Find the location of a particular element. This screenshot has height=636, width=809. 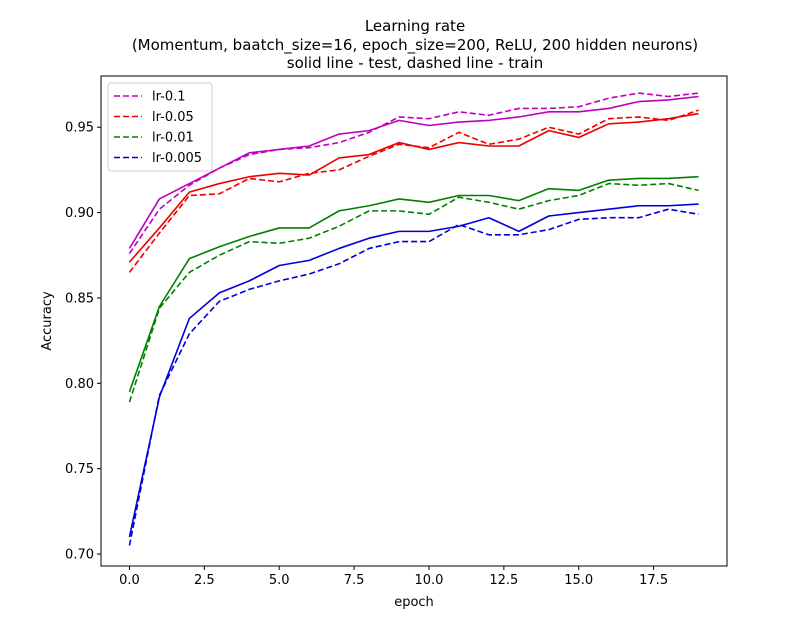

x-axis-ticks: 0.0 2.5 5.0 7.5 10.0 12.5 15.0 17.5 is located at coordinates (393, 577).